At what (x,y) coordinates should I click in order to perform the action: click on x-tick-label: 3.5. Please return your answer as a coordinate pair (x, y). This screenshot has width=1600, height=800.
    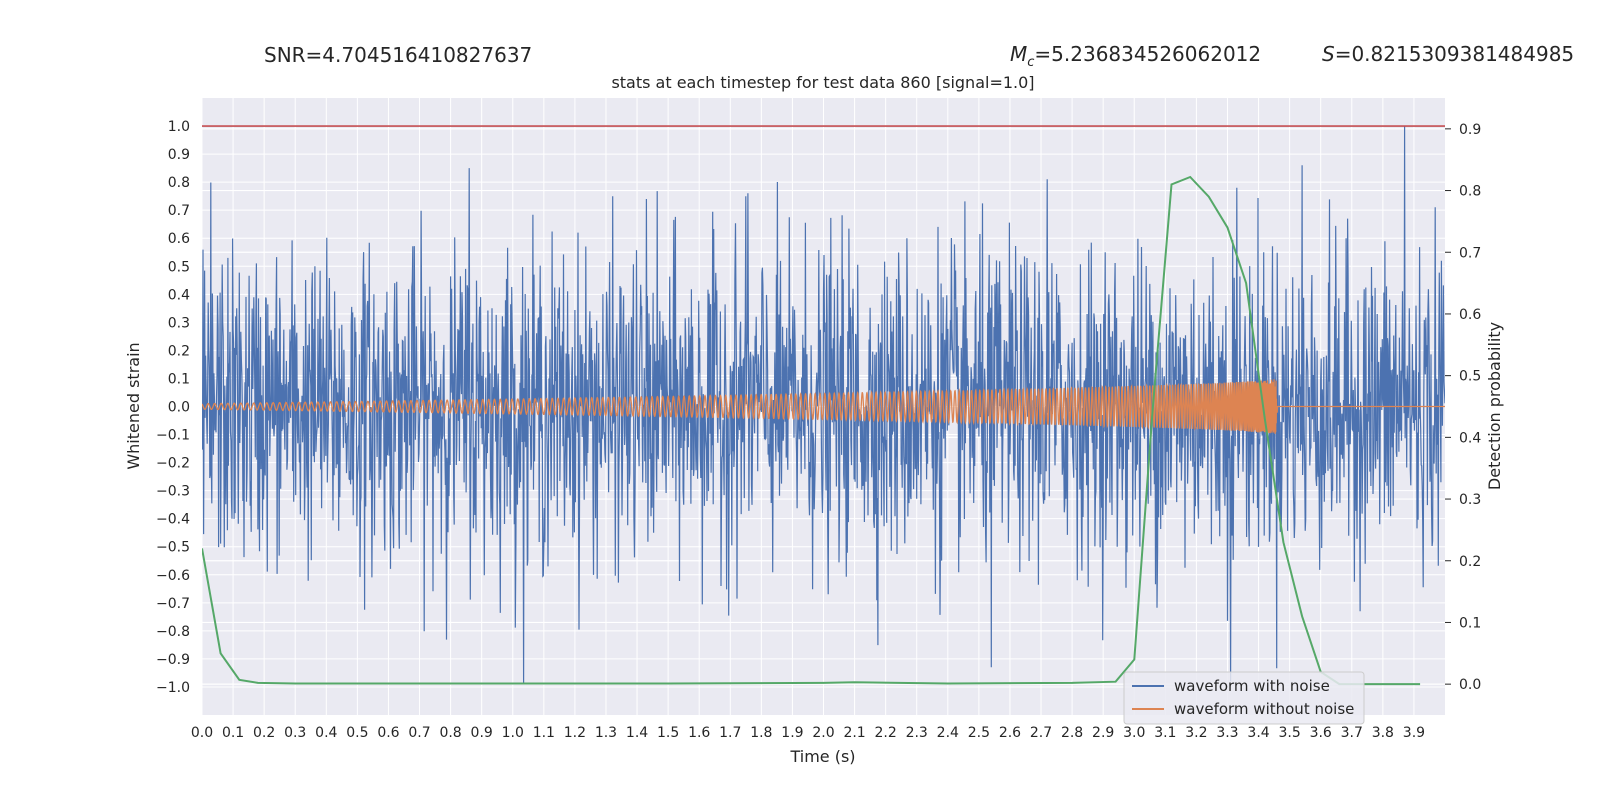
    Looking at the image, I should click on (1289, 733).